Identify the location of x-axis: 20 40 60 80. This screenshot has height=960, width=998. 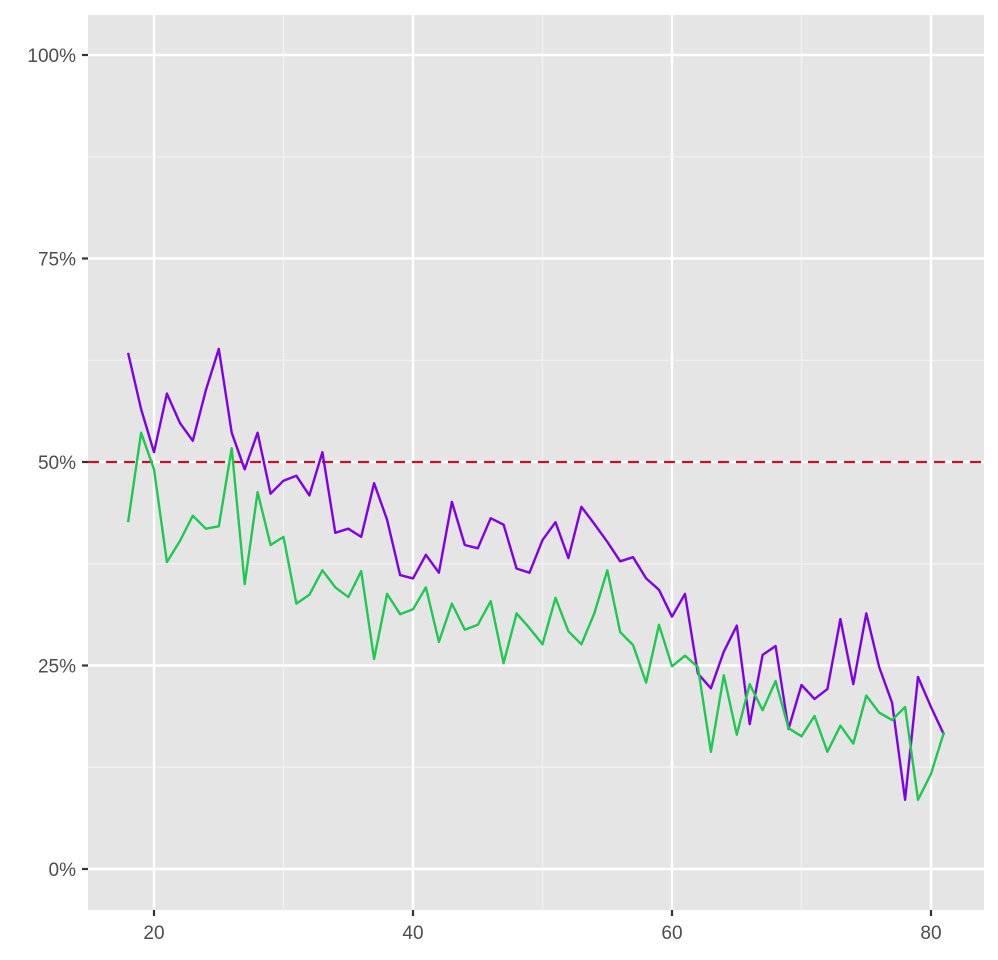
(542, 927).